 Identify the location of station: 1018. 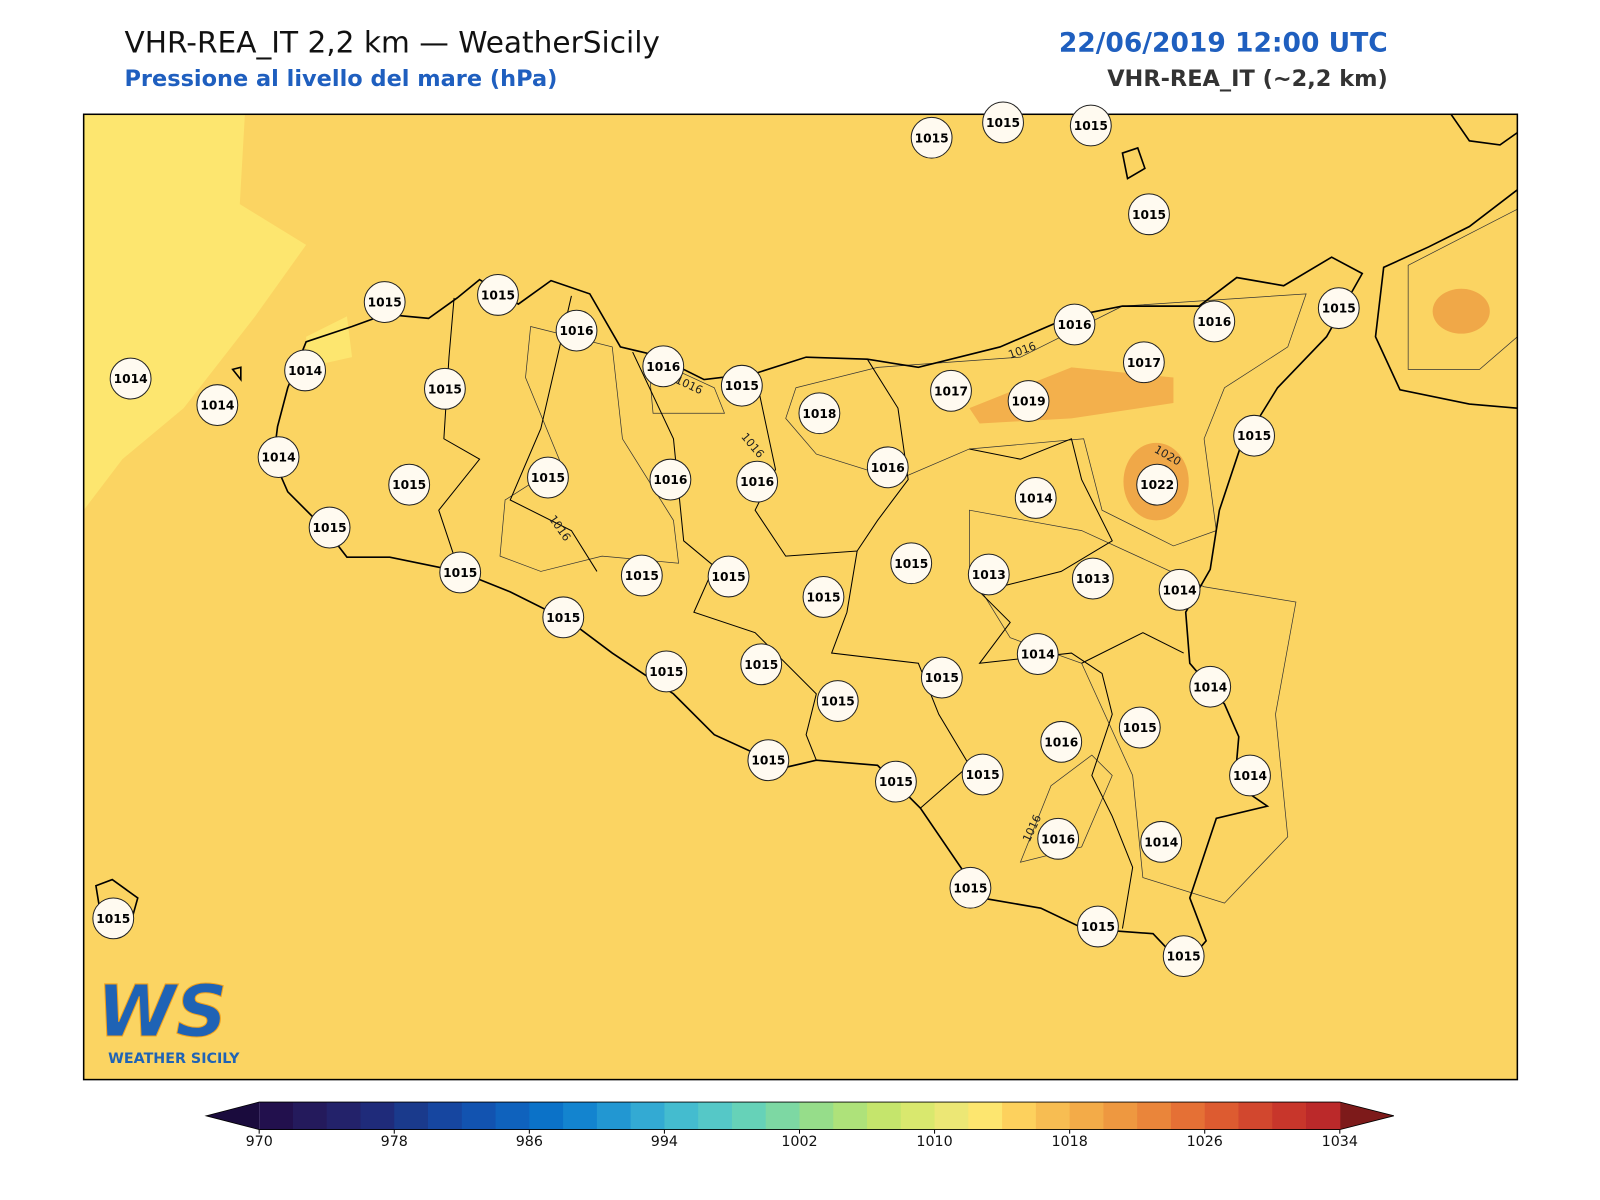
(819, 413).